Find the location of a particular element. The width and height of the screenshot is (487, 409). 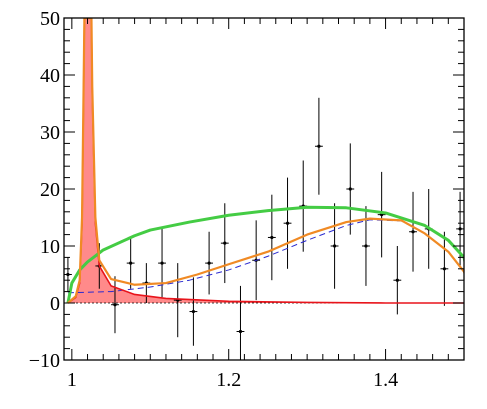

x-tick-label: 1.4 is located at coordinates (385, 380).